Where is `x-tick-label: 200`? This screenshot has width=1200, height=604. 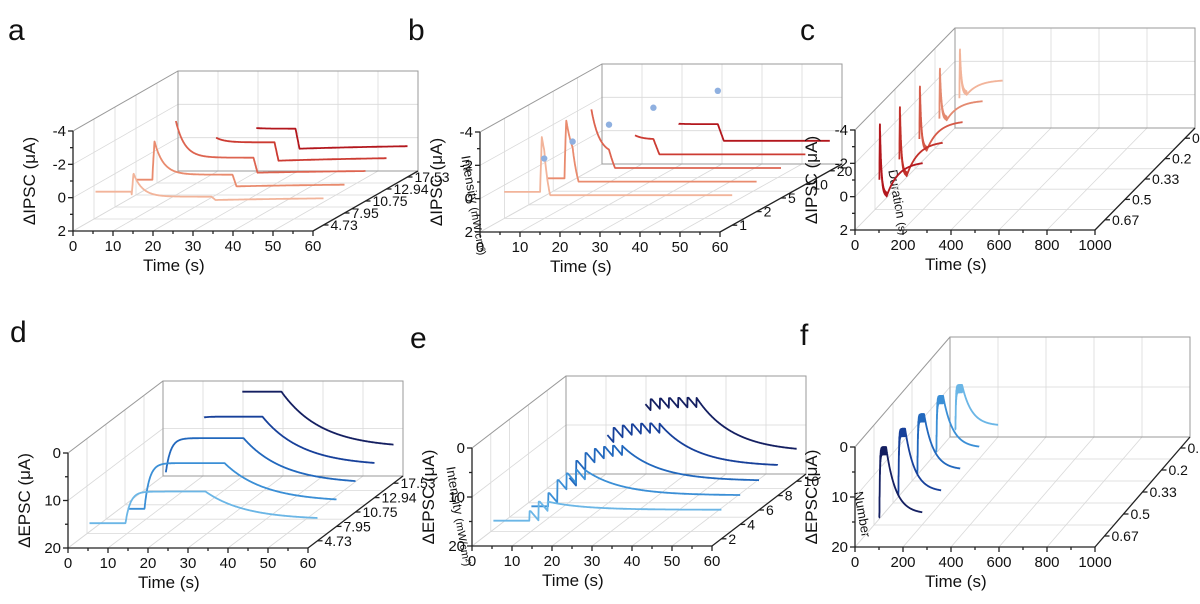
x-tick-label: 200 is located at coordinates (902, 562).